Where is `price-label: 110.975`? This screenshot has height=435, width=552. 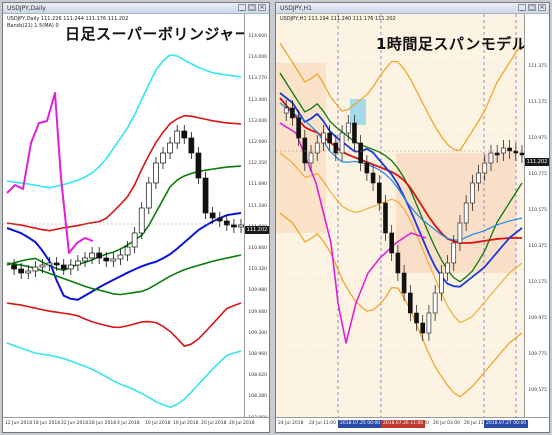
price-label: 110.975 is located at coordinates (537, 138).